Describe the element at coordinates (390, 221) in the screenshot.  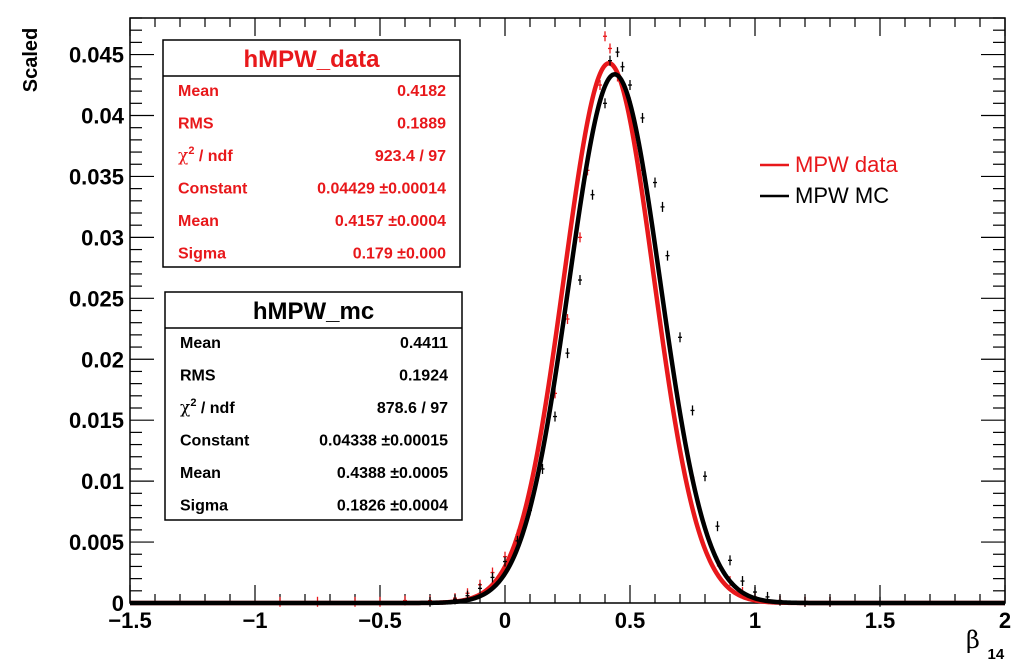
I see `stat-row-value: 0.4157 ±0.0004` at that location.